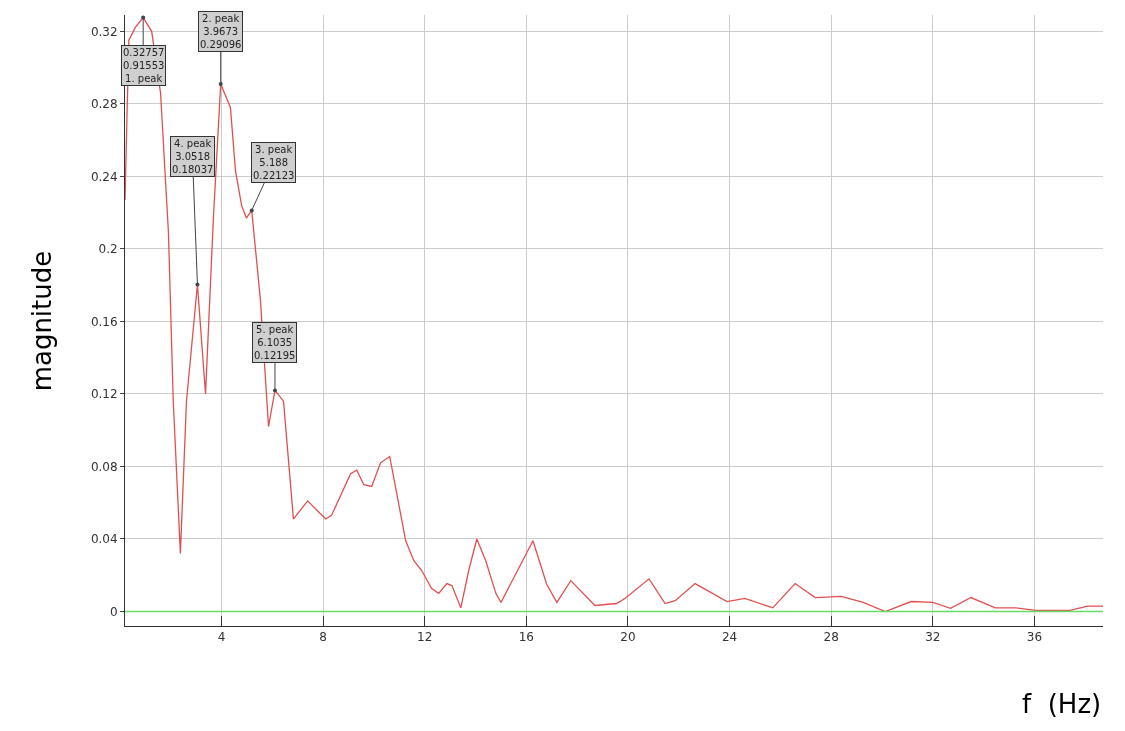 Image resolution: width=1125 pixels, height=731 pixels. I want to click on x-tick-label: 28, so click(831, 637).